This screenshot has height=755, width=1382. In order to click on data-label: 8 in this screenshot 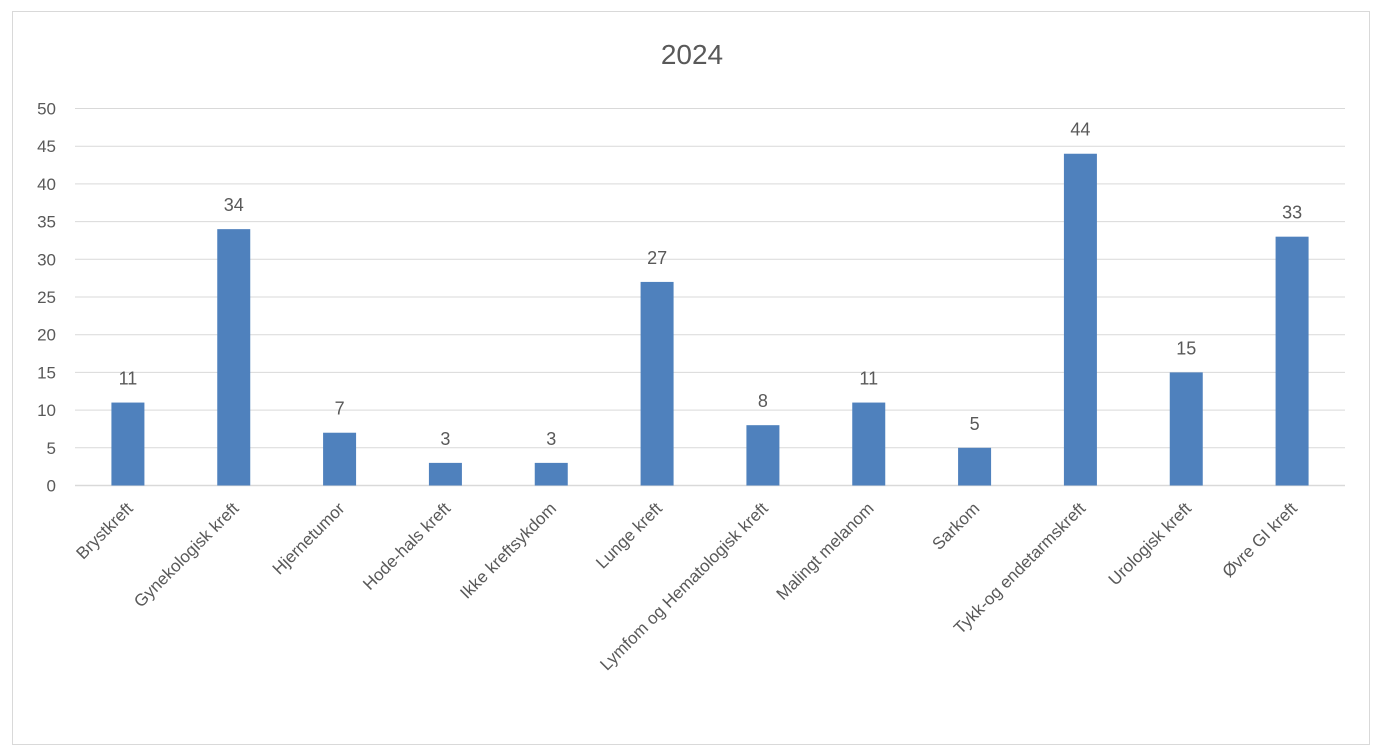, I will do `click(763, 401)`.